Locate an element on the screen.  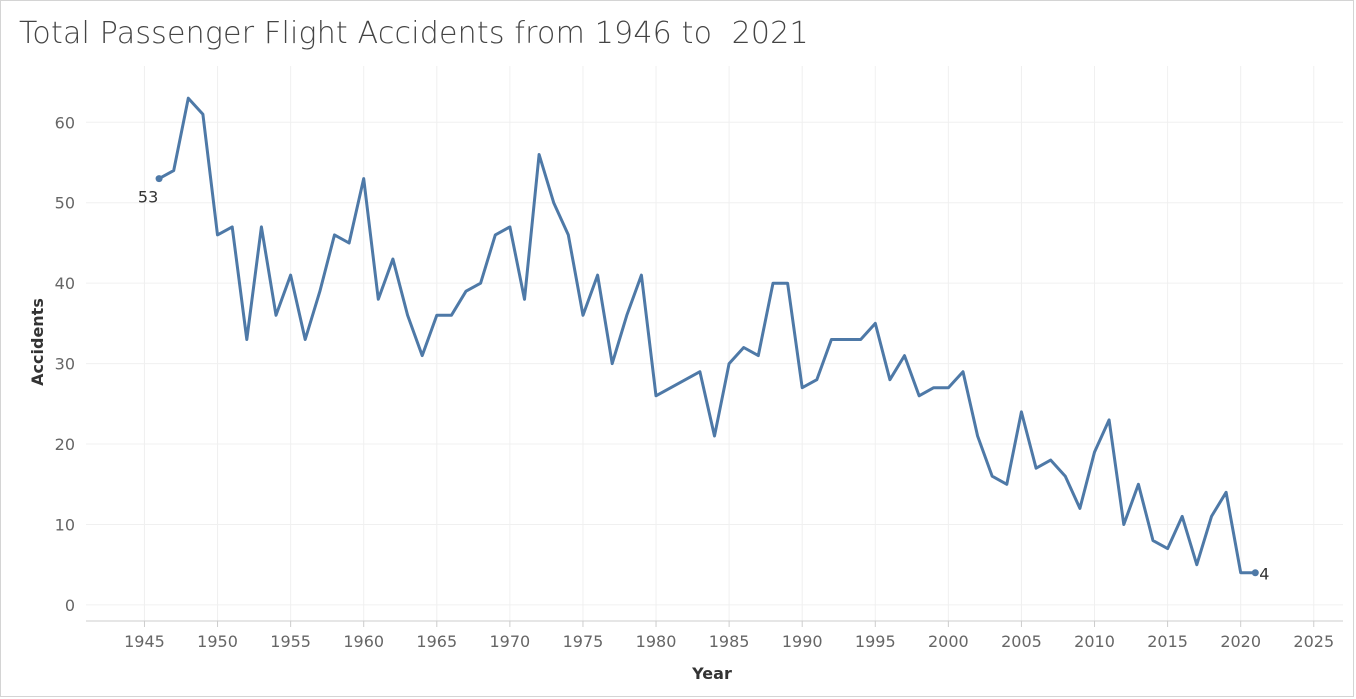
x-tick-label: 2025 is located at coordinates (1313, 641).